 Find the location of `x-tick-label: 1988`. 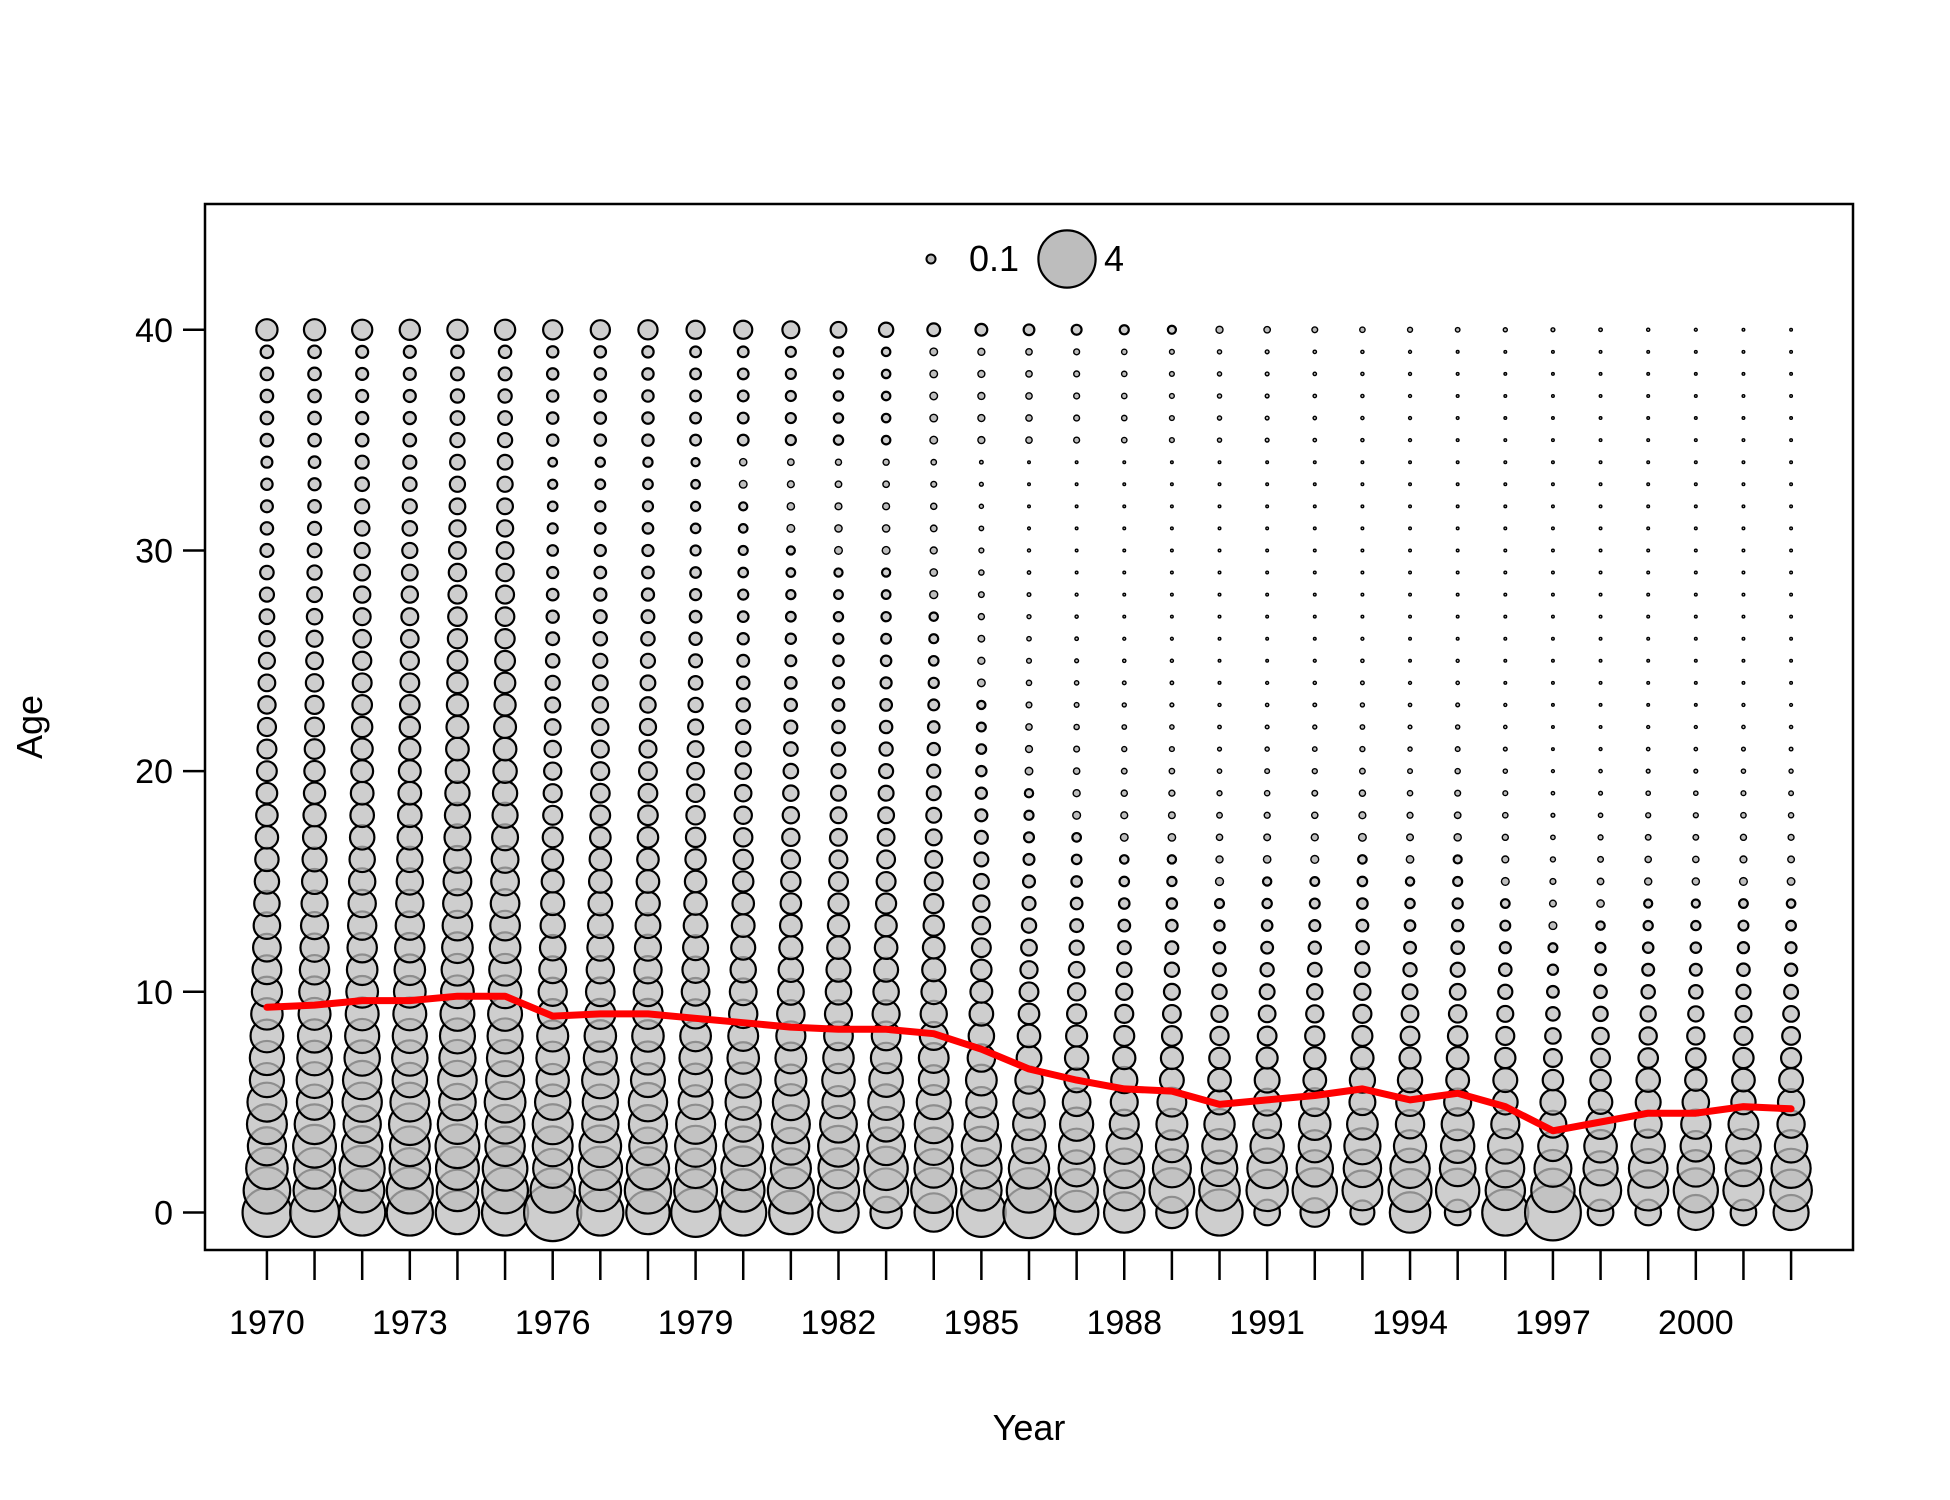

x-tick-label: 1988 is located at coordinates (1124, 1323).